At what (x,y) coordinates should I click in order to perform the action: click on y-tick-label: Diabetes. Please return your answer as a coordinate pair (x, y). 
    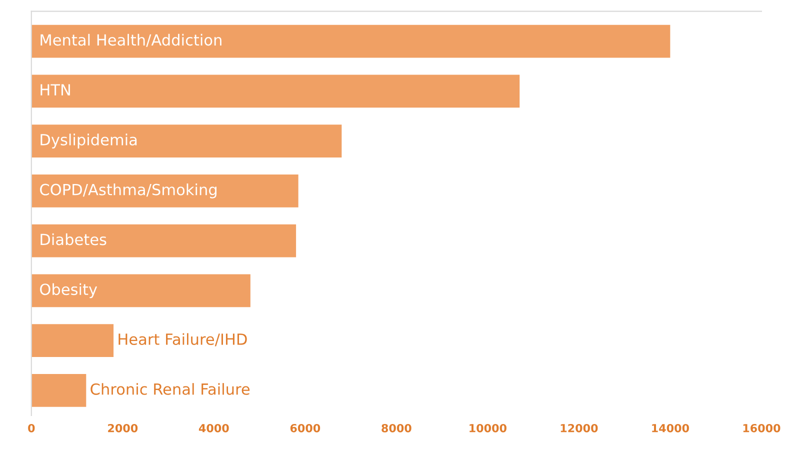
    Looking at the image, I should click on (73, 239).